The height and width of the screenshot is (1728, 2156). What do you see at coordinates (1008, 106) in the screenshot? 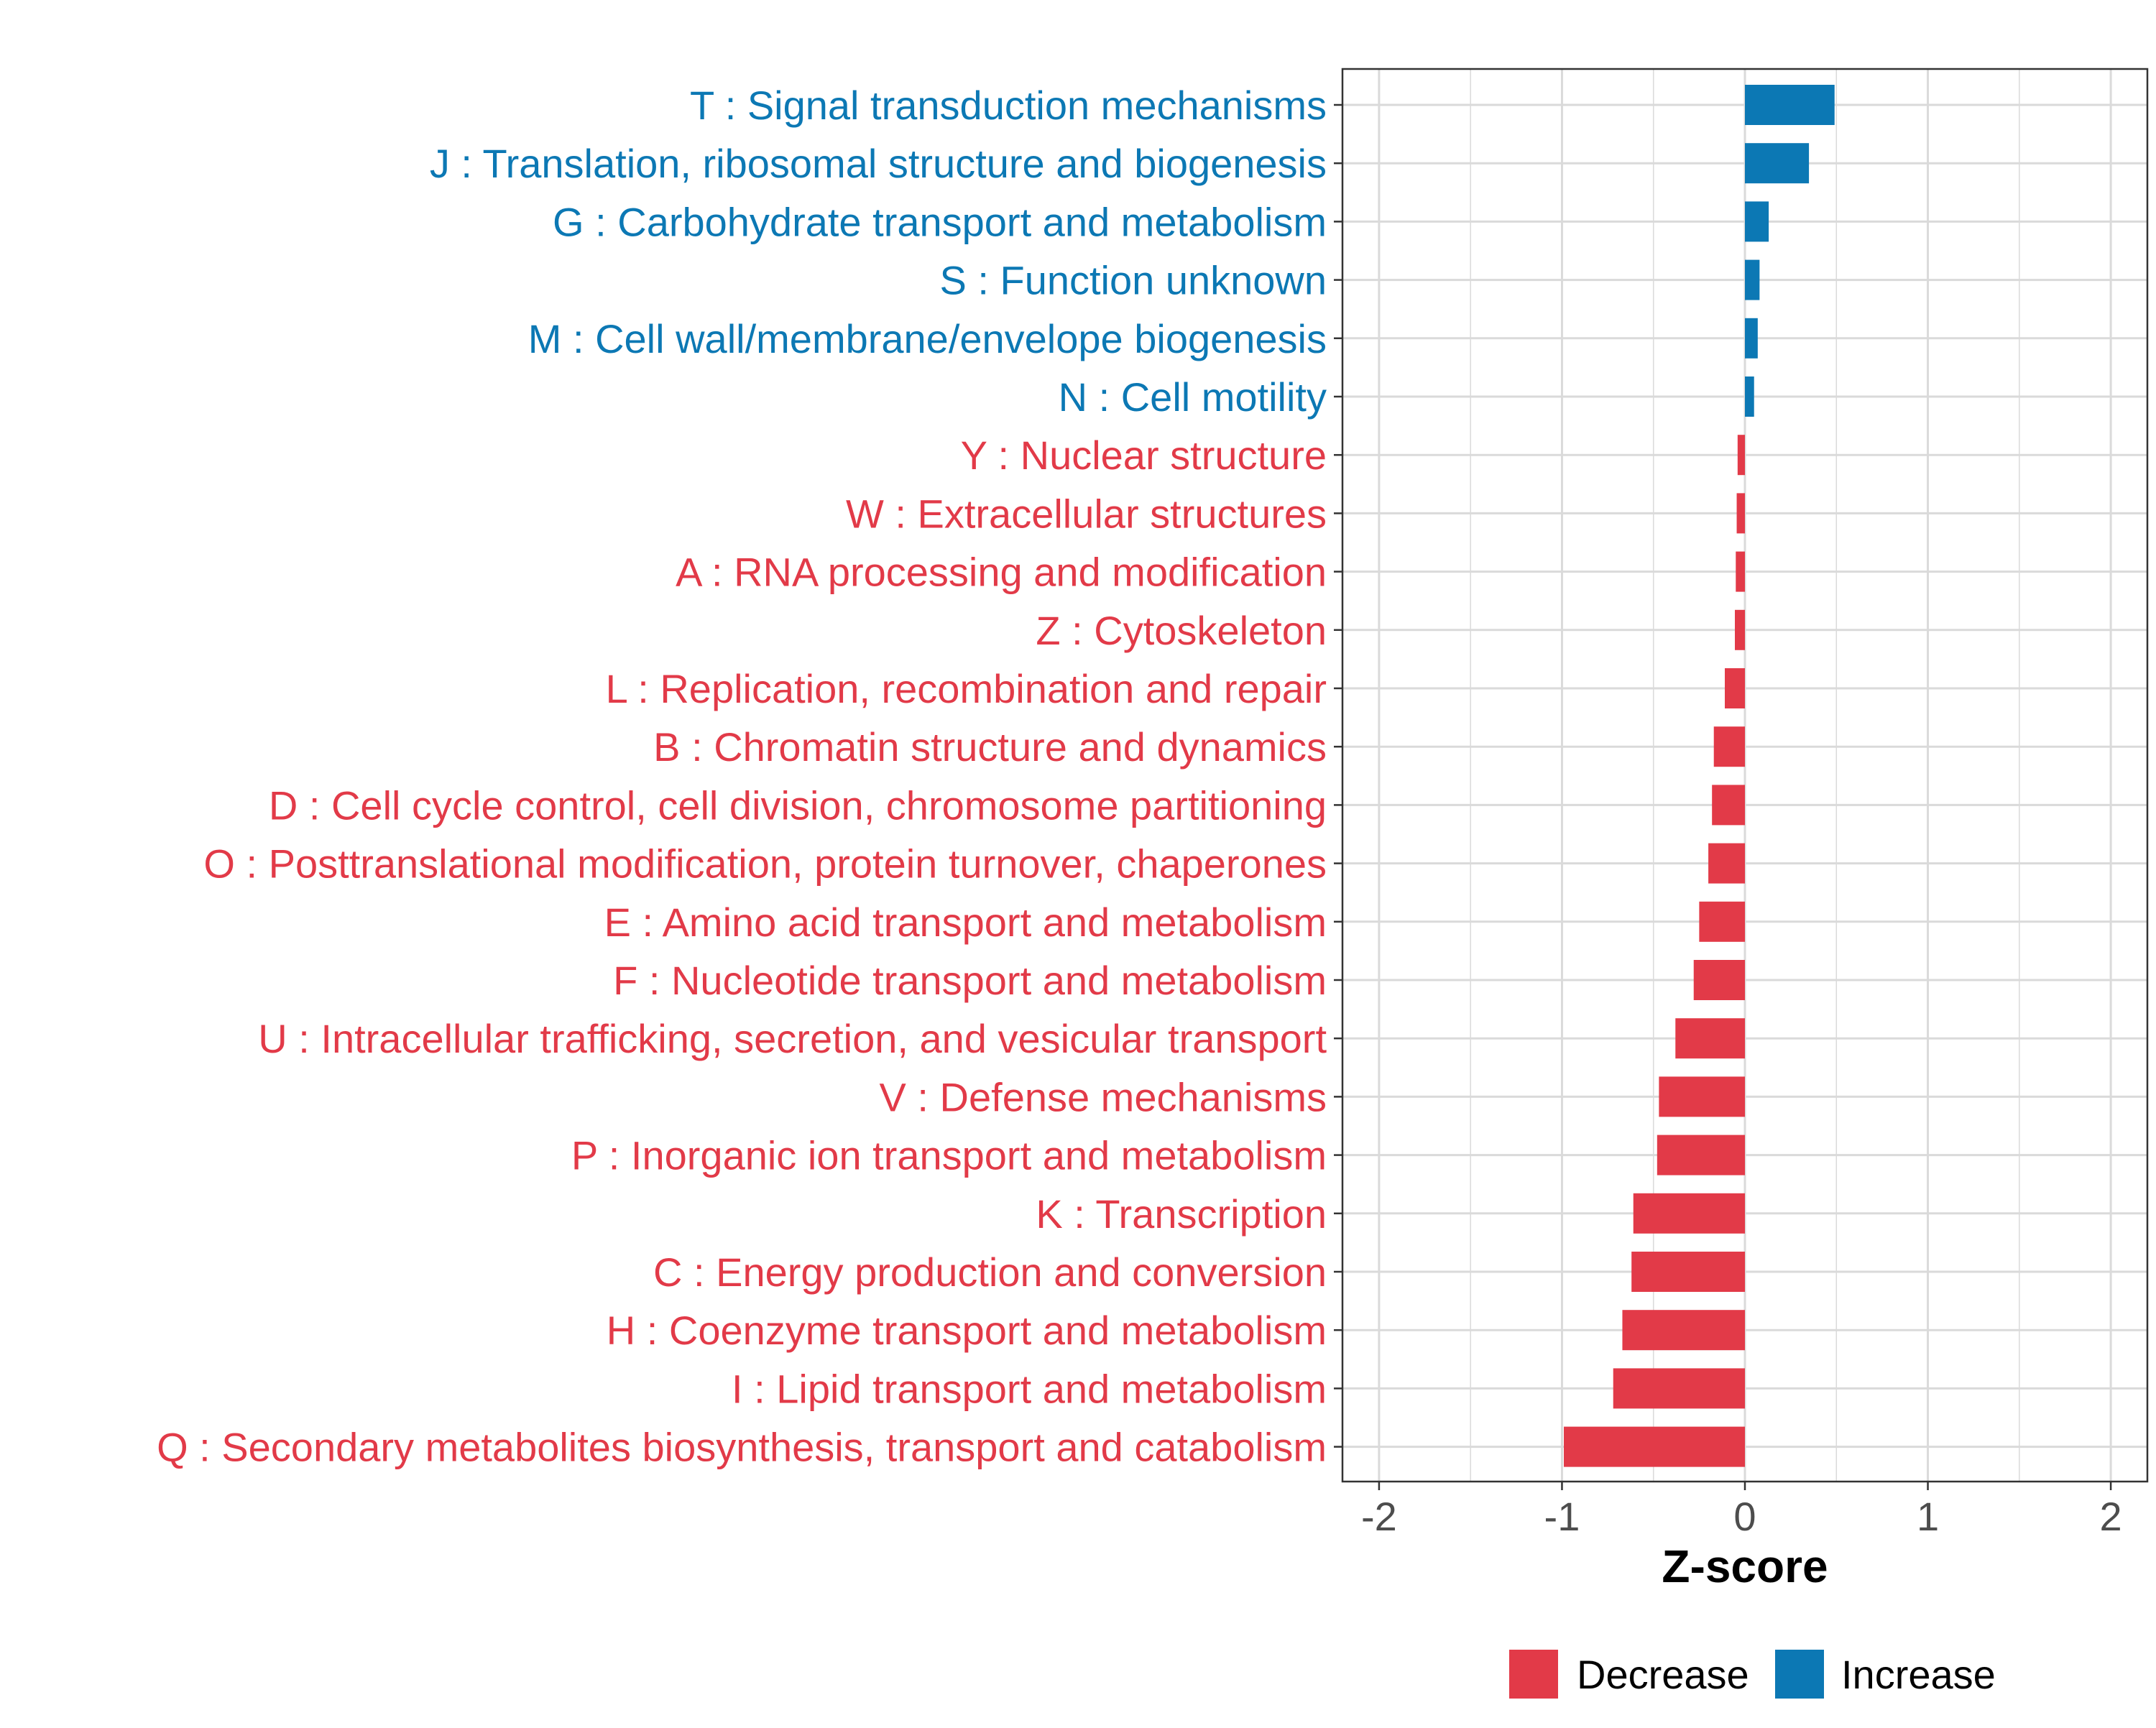
I see `y-tick-label: T : Signal transduction mechanisms` at bounding box center [1008, 106].